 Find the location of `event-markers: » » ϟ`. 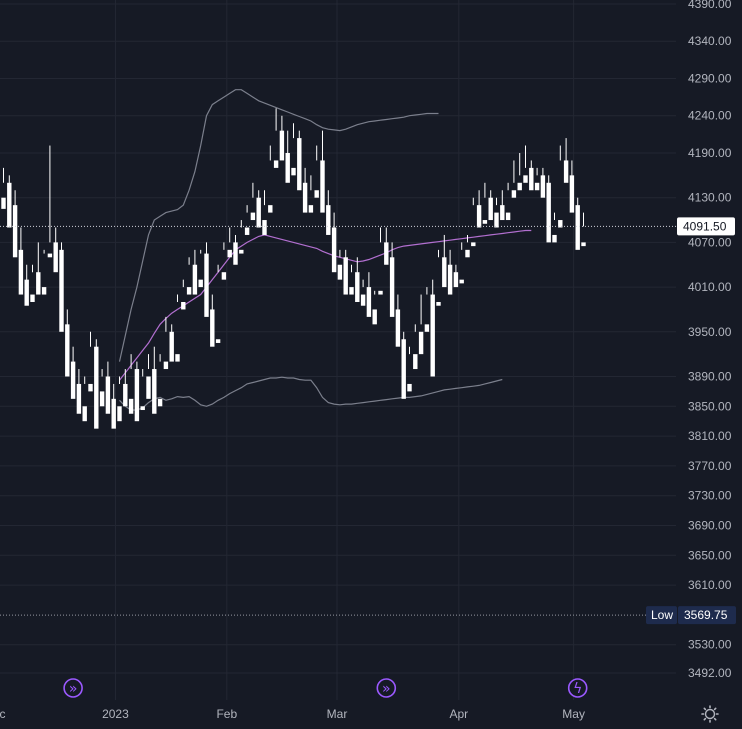

event-markers: » » ϟ is located at coordinates (325, 688).